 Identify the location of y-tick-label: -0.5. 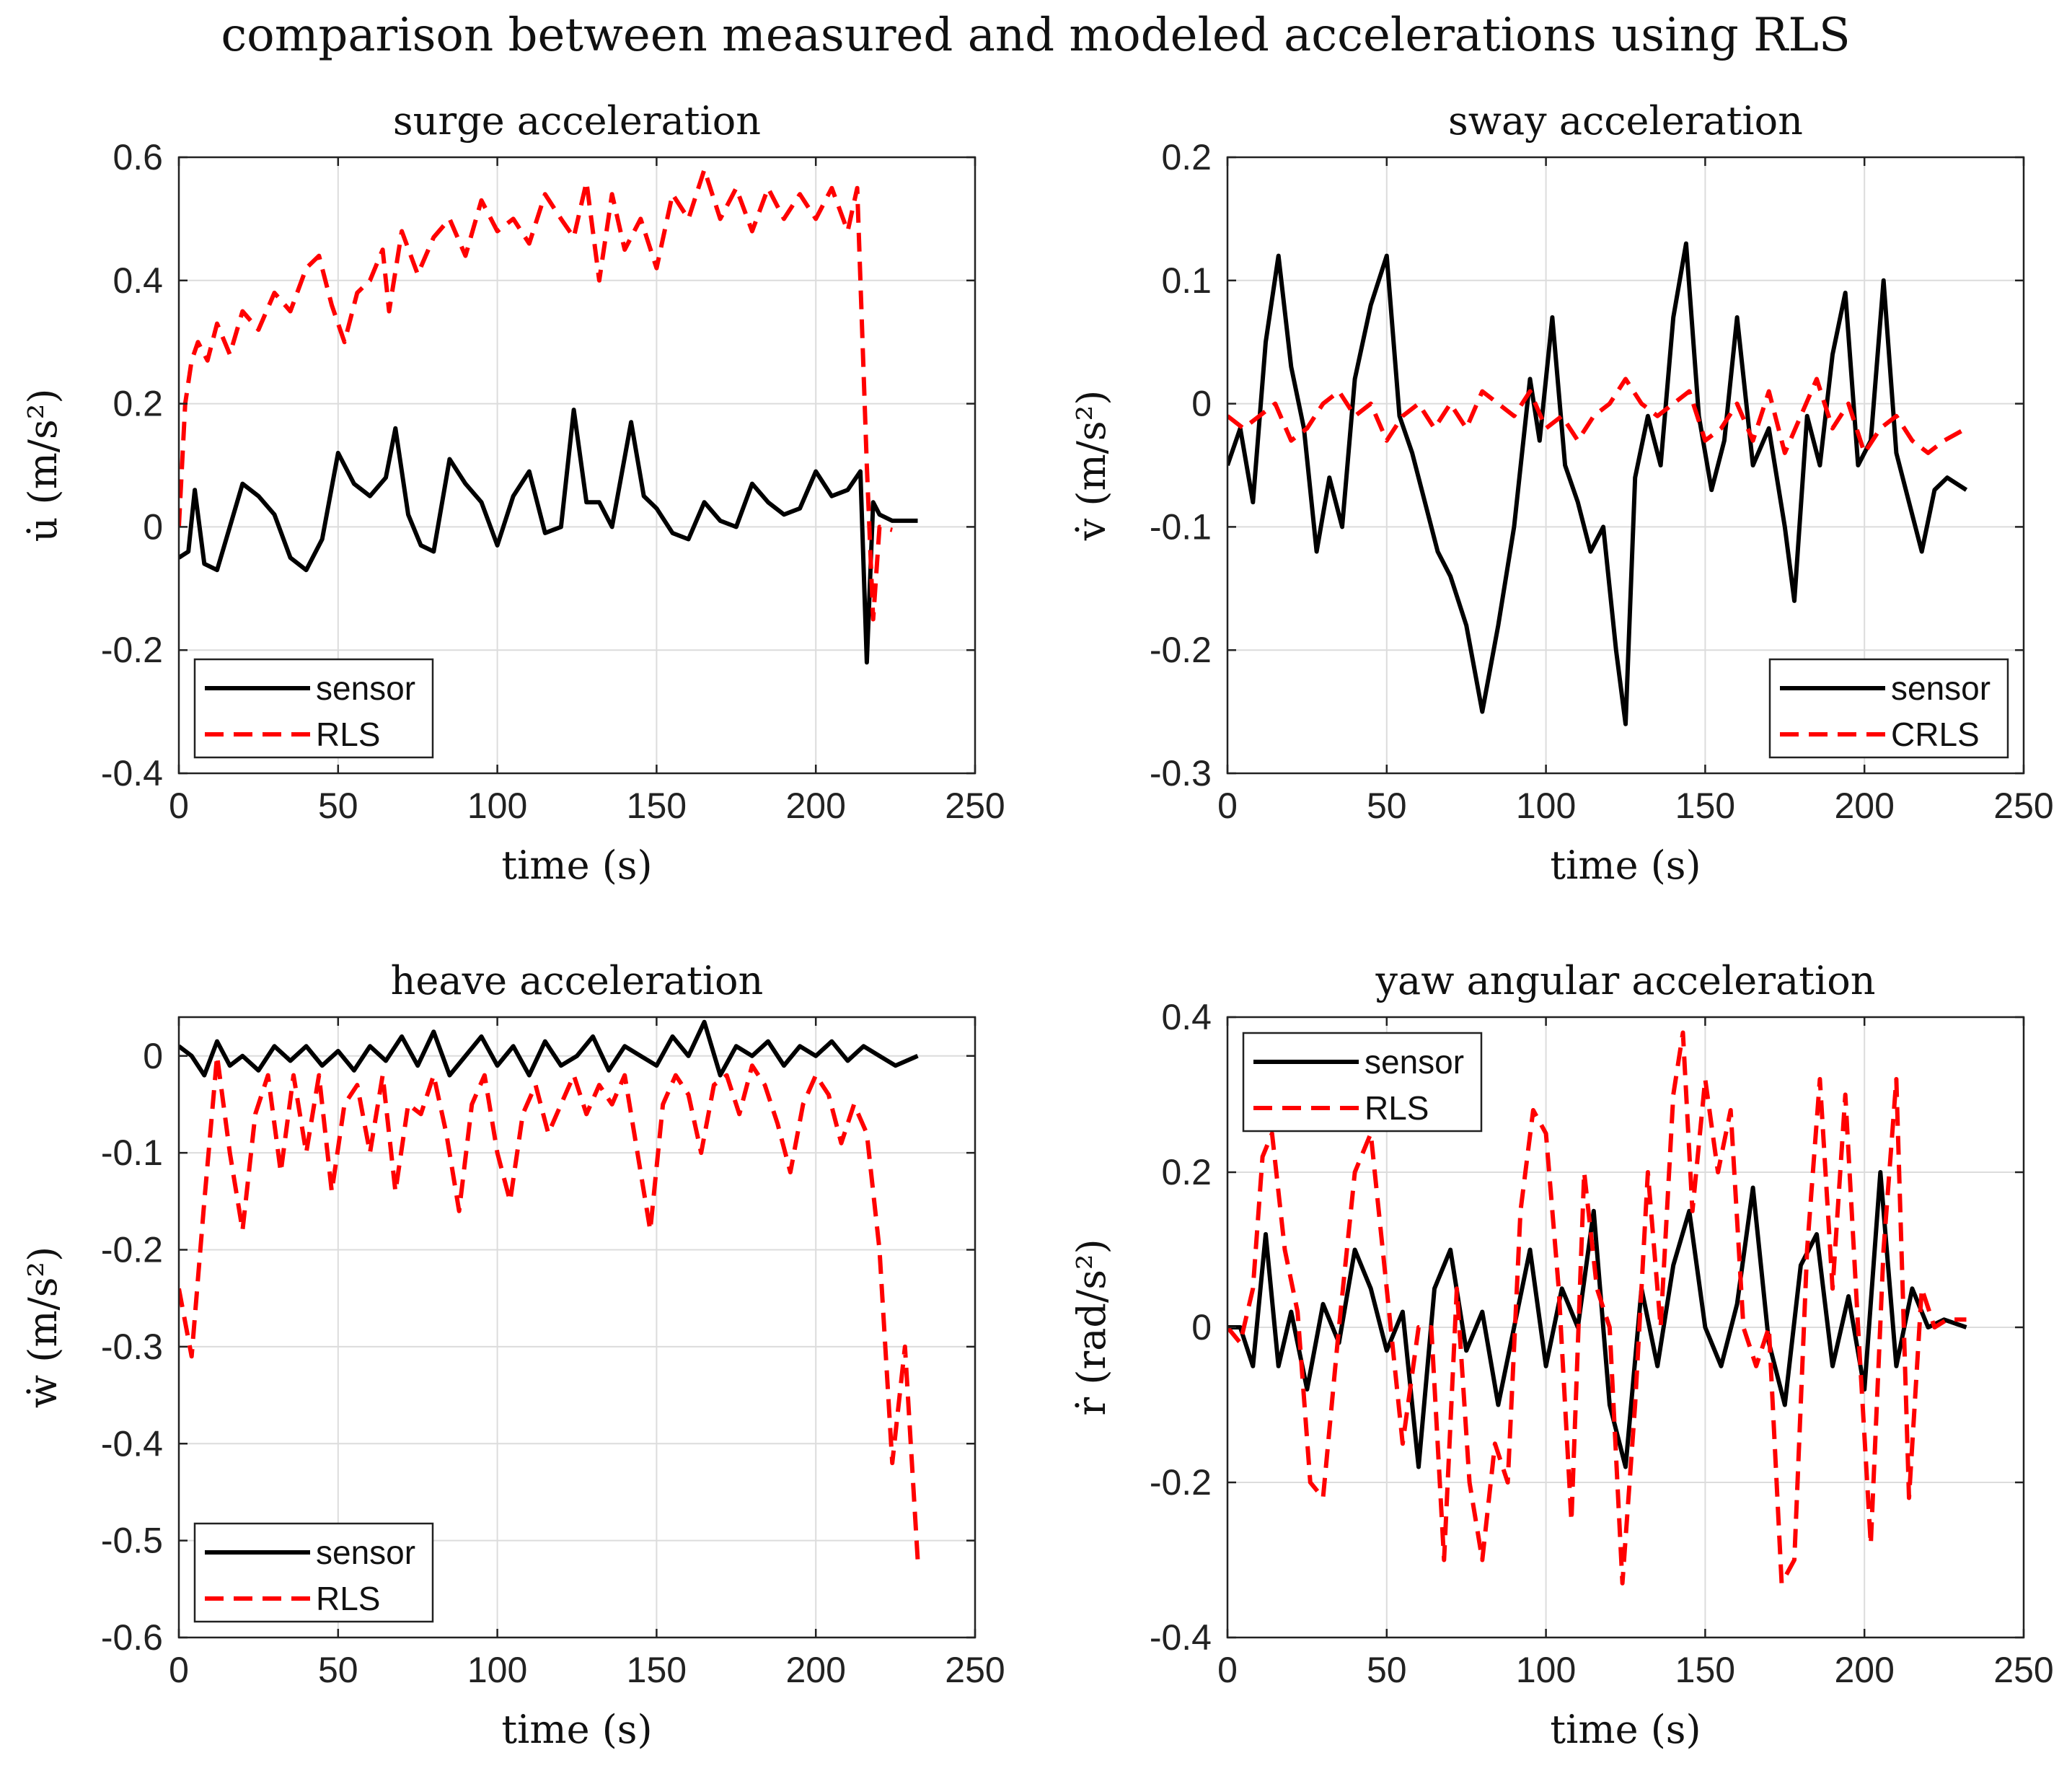
(132, 1541).